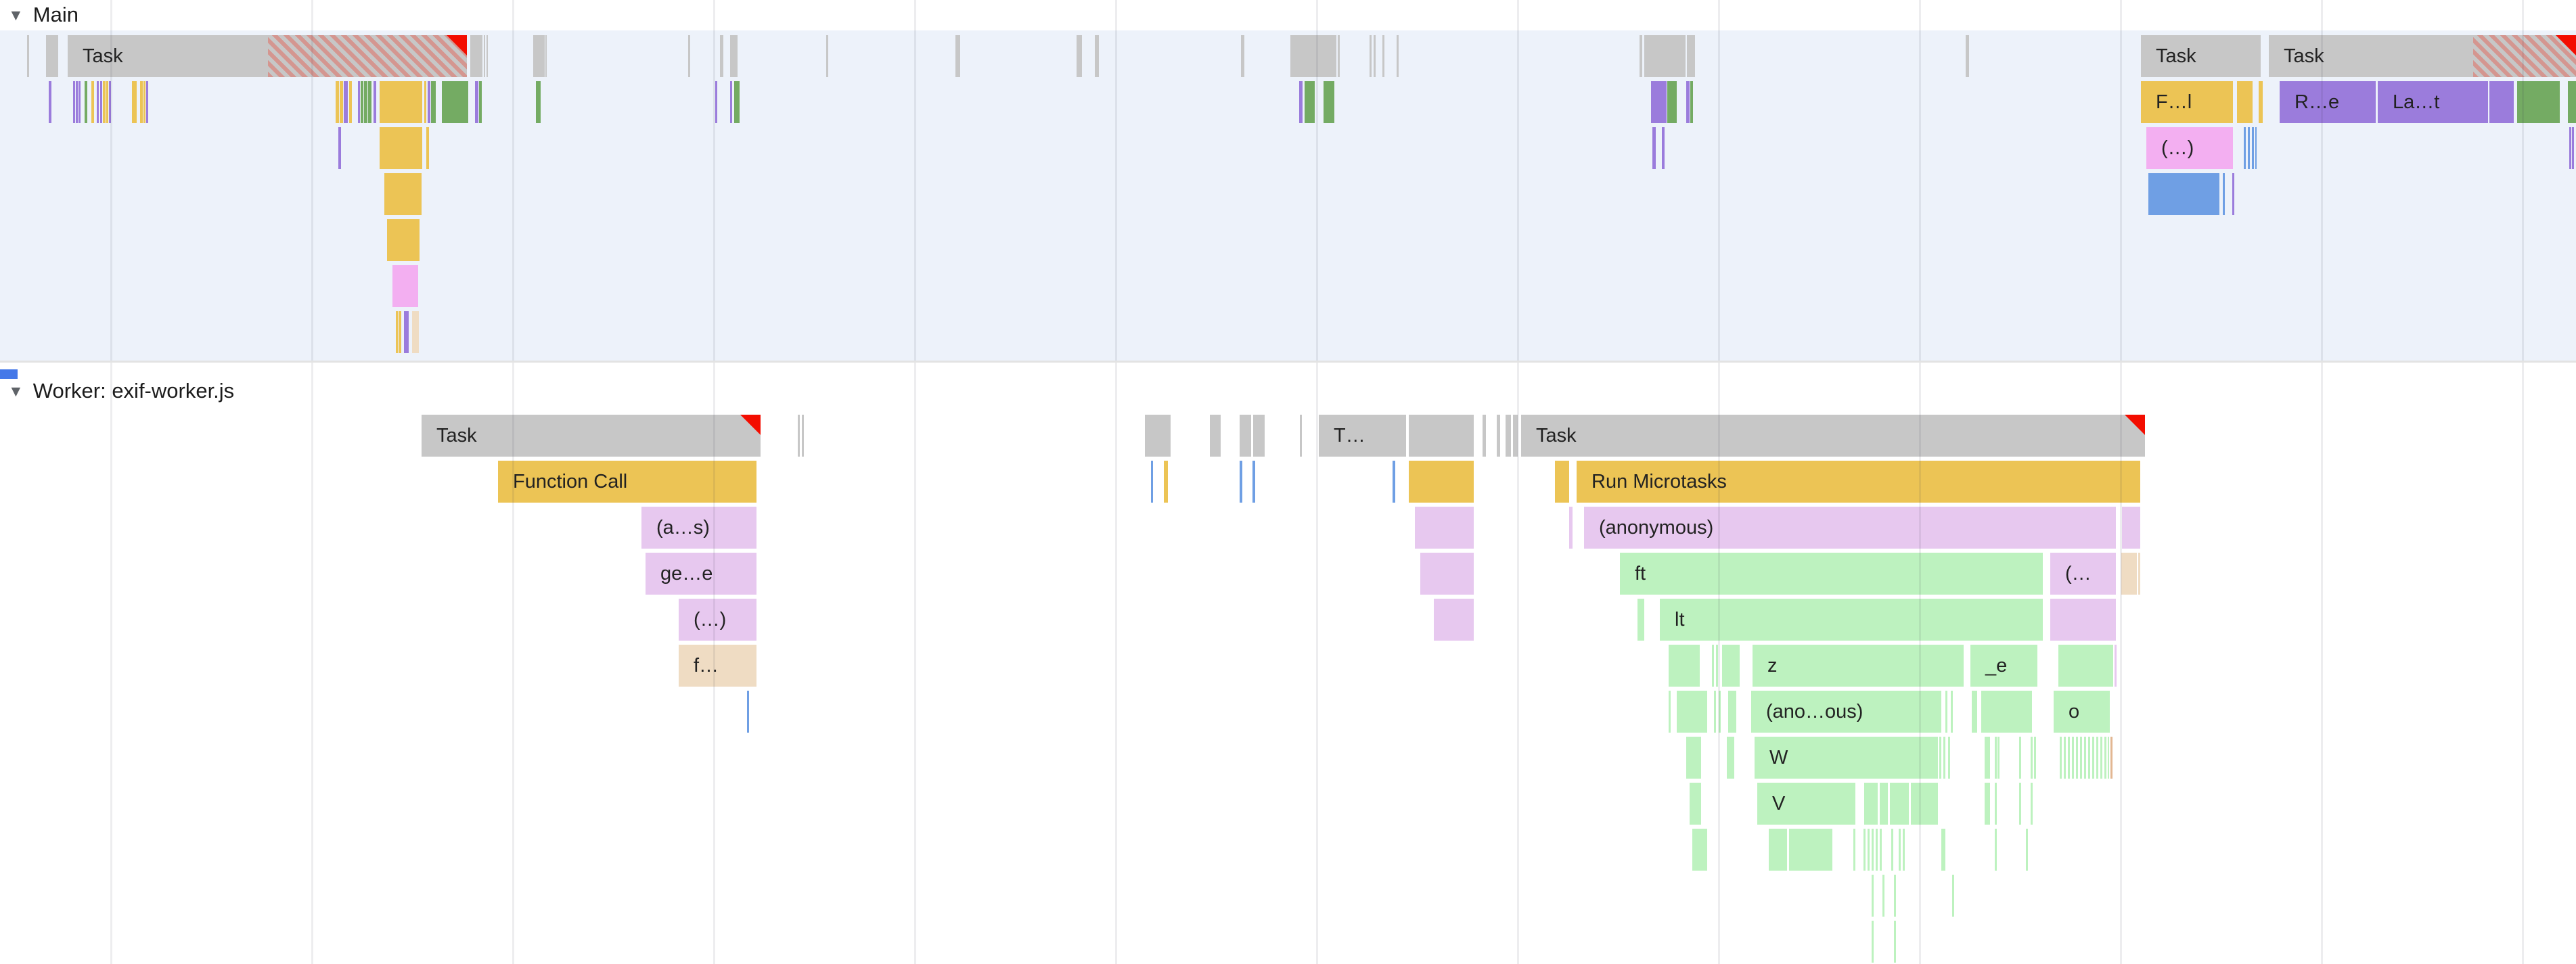 The width and height of the screenshot is (2576, 964). What do you see at coordinates (2082, 712) in the screenshot?
I see `frame-o: o` at bounding box center [2082, 712].